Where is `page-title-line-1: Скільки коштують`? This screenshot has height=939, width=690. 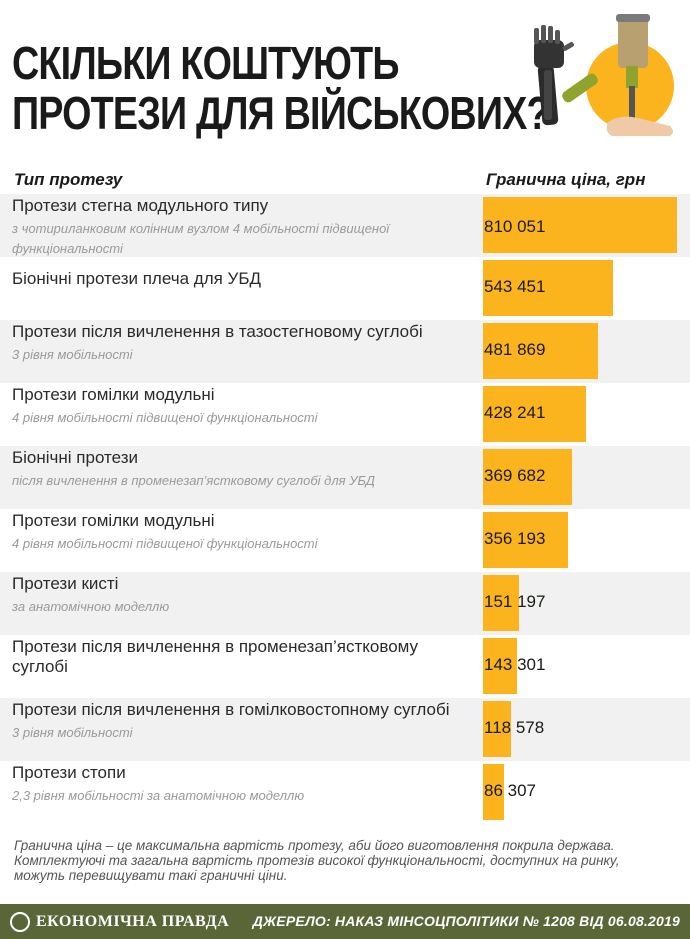
page-title-line-1: Скільки коштують is located at coordinates (206, 63).